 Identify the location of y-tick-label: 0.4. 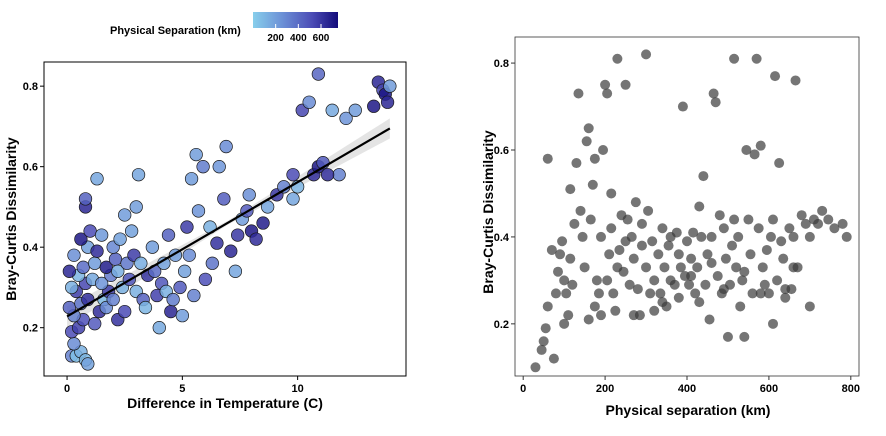
(31, 248).